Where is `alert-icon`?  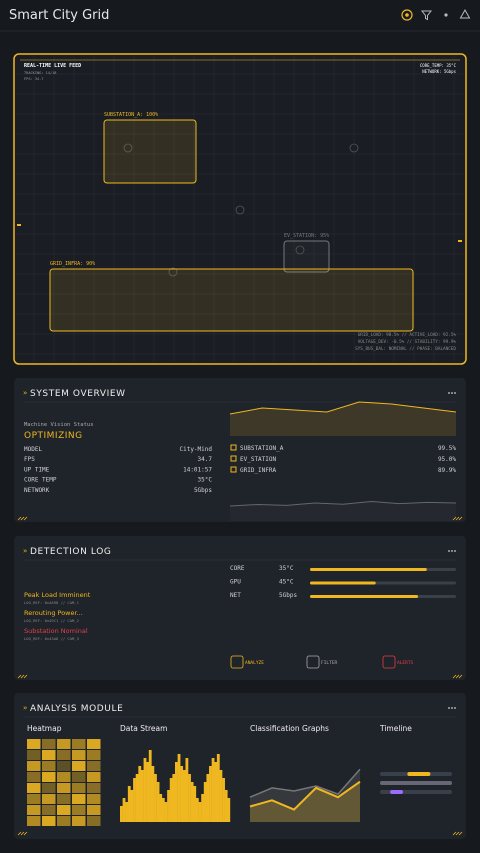 alert-icon is located at coordinates (465, 13).